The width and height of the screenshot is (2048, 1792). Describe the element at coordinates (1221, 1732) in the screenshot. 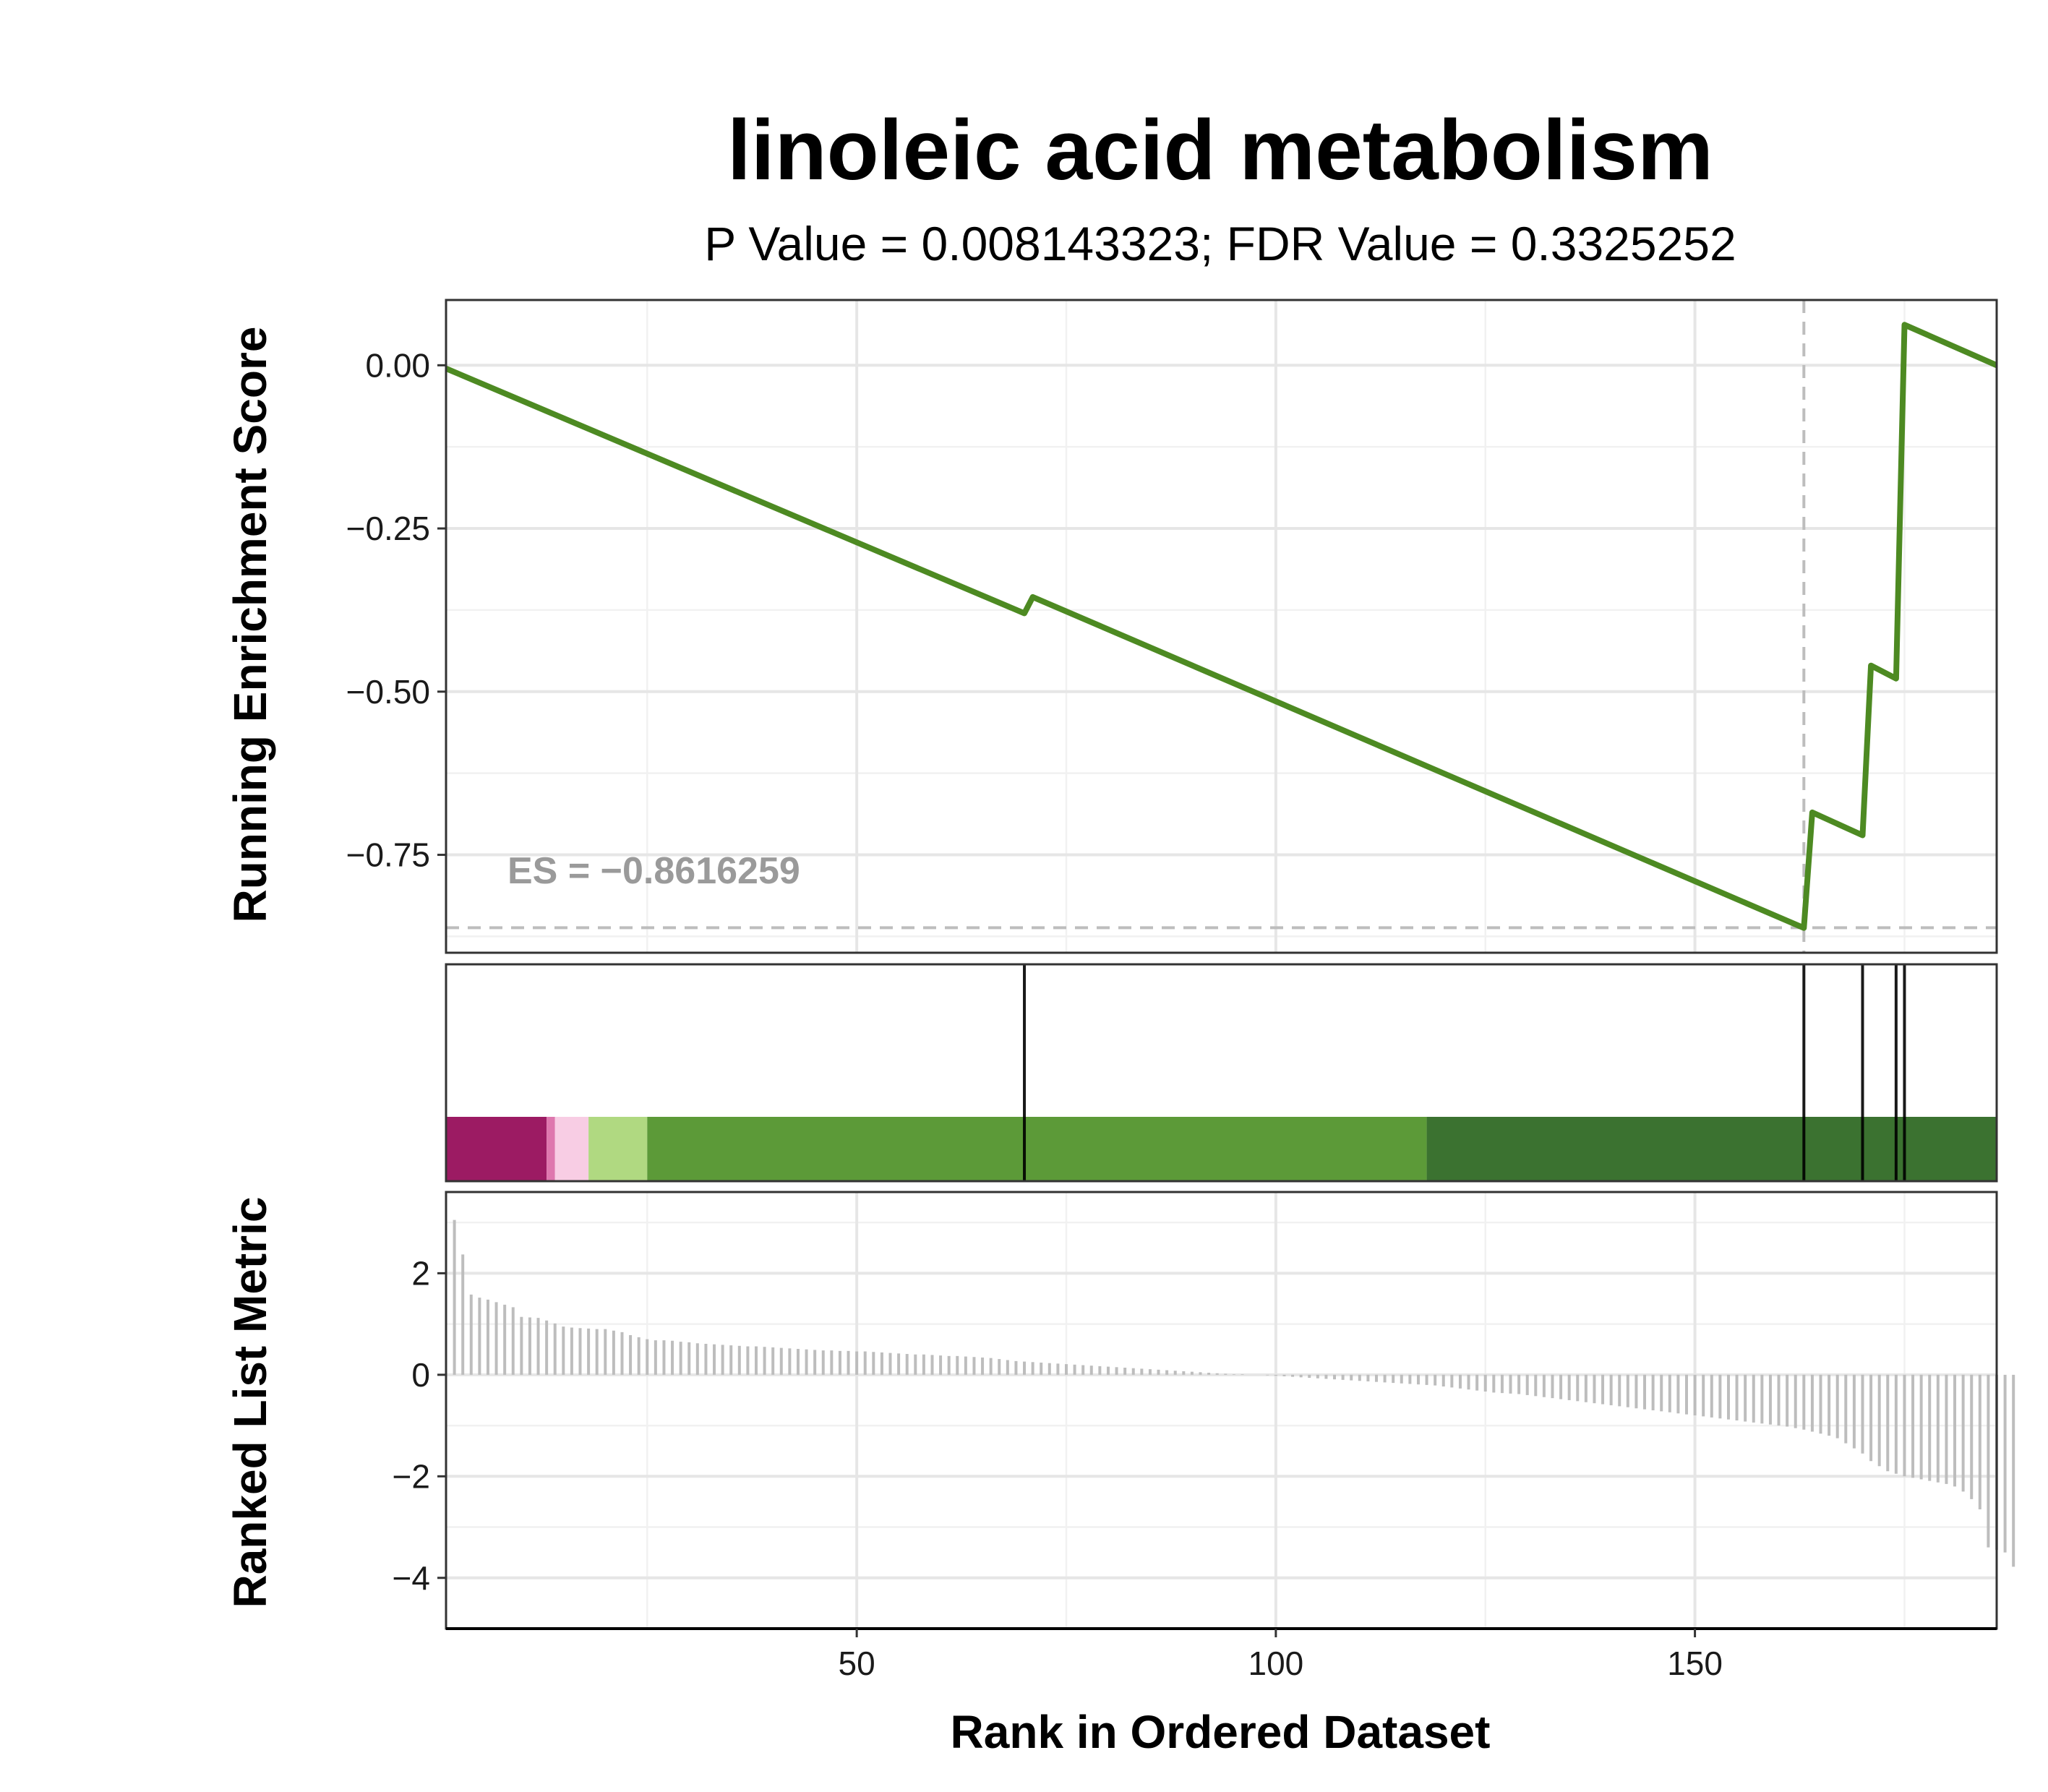

I see `x-axis-label: Rank in Ordered Dataset` at that location.